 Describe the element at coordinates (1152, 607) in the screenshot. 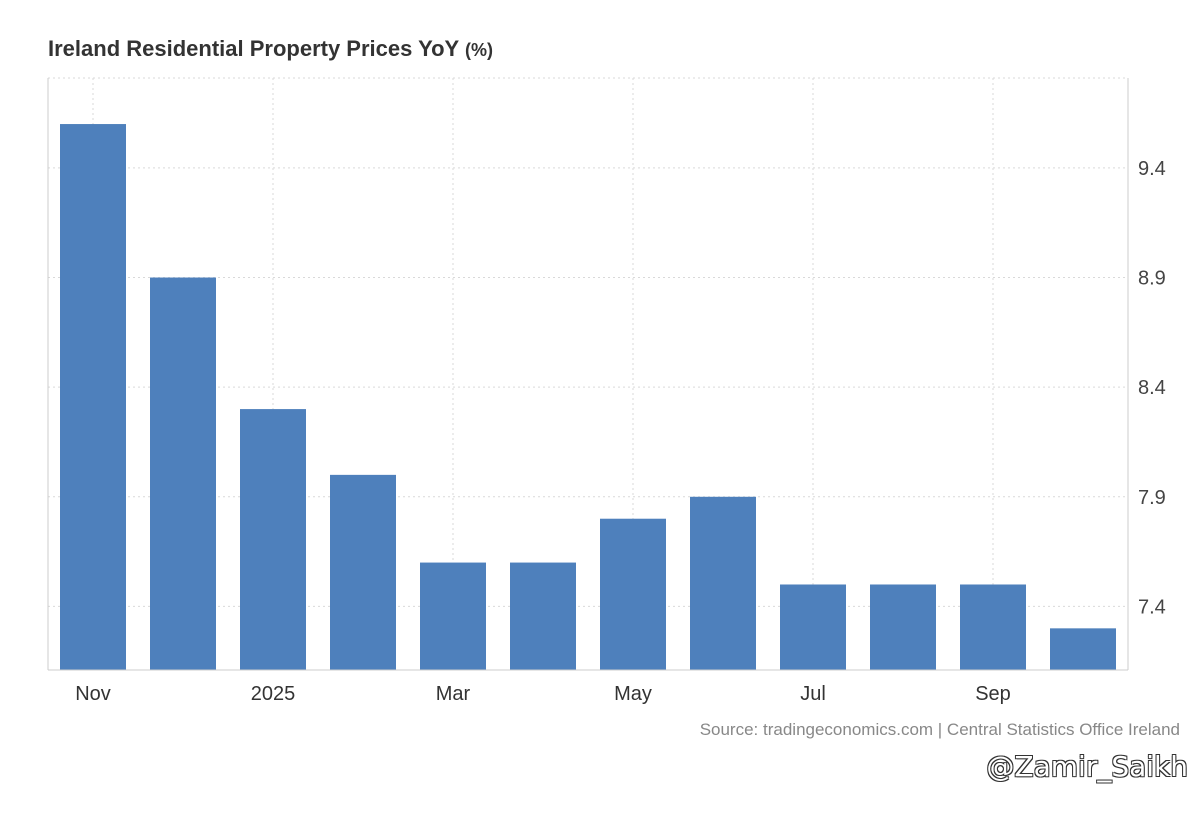

I see `y-tick-label: 7.4` at that location.